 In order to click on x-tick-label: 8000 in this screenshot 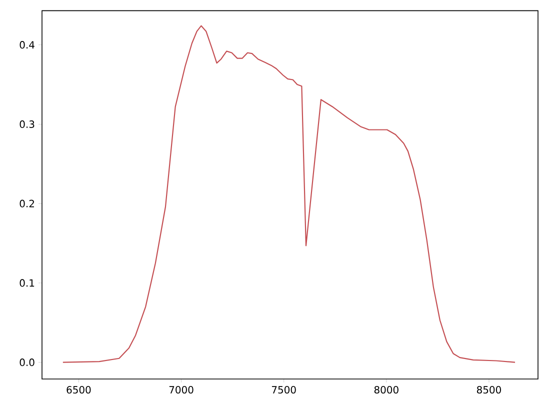, I will do `click(386, 390)`.